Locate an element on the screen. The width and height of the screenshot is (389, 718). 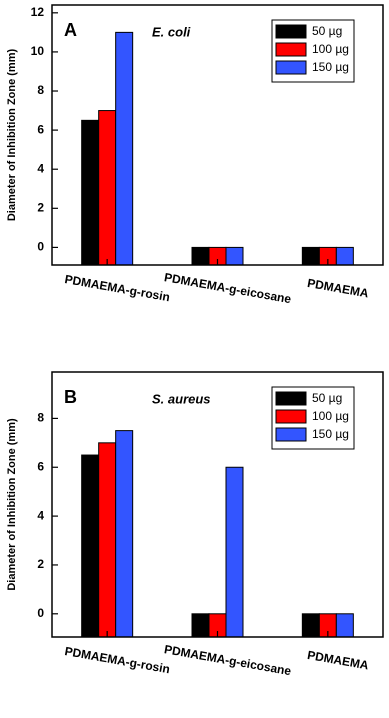
annotation: E. coli is located at coordinates (171, 31).